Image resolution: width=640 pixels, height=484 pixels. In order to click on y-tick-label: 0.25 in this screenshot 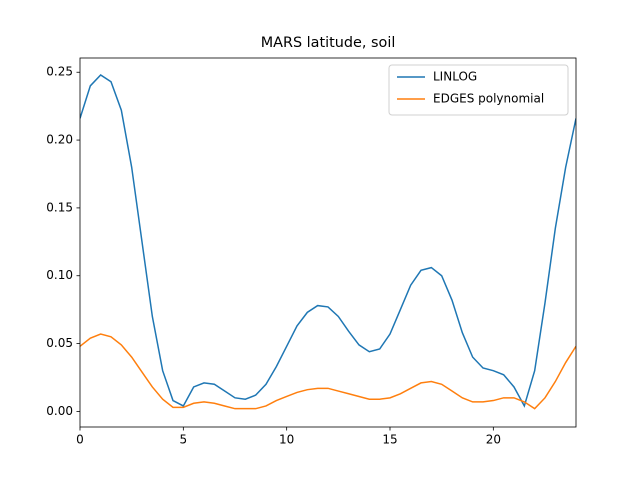, I will do `click(59, 72)`.